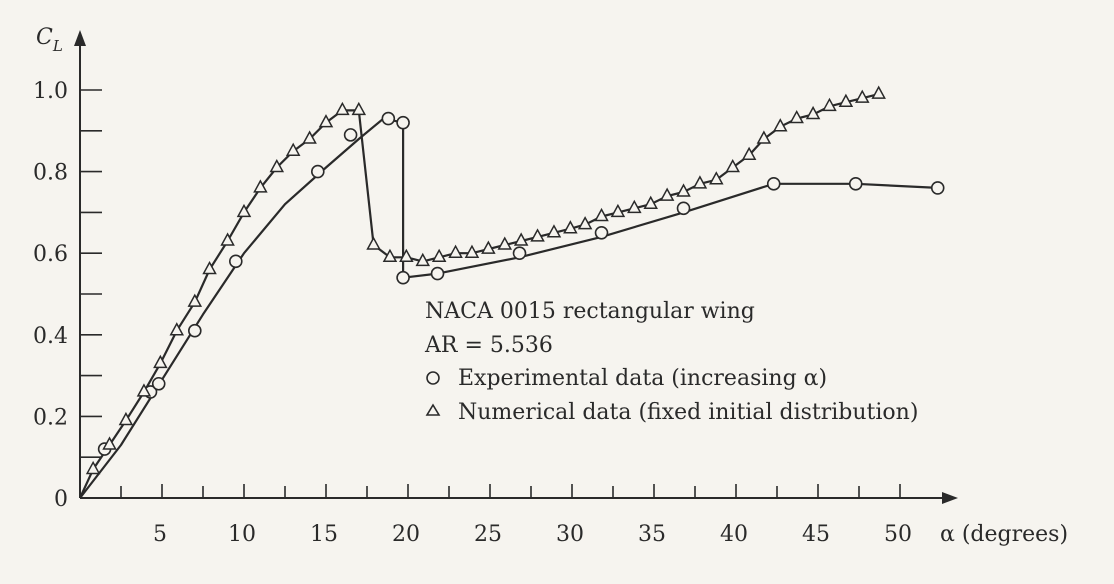  Describe the element at coordinates (50, 173) in the screenshot. I see `y-tick-label: 0.8` at that location.